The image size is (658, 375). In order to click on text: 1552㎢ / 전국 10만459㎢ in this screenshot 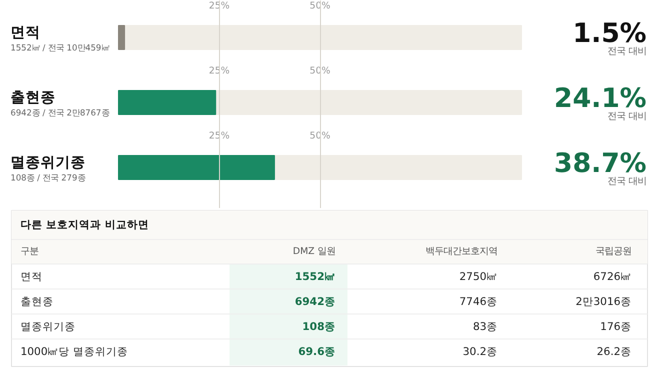, I will do `click(60, 47)`.